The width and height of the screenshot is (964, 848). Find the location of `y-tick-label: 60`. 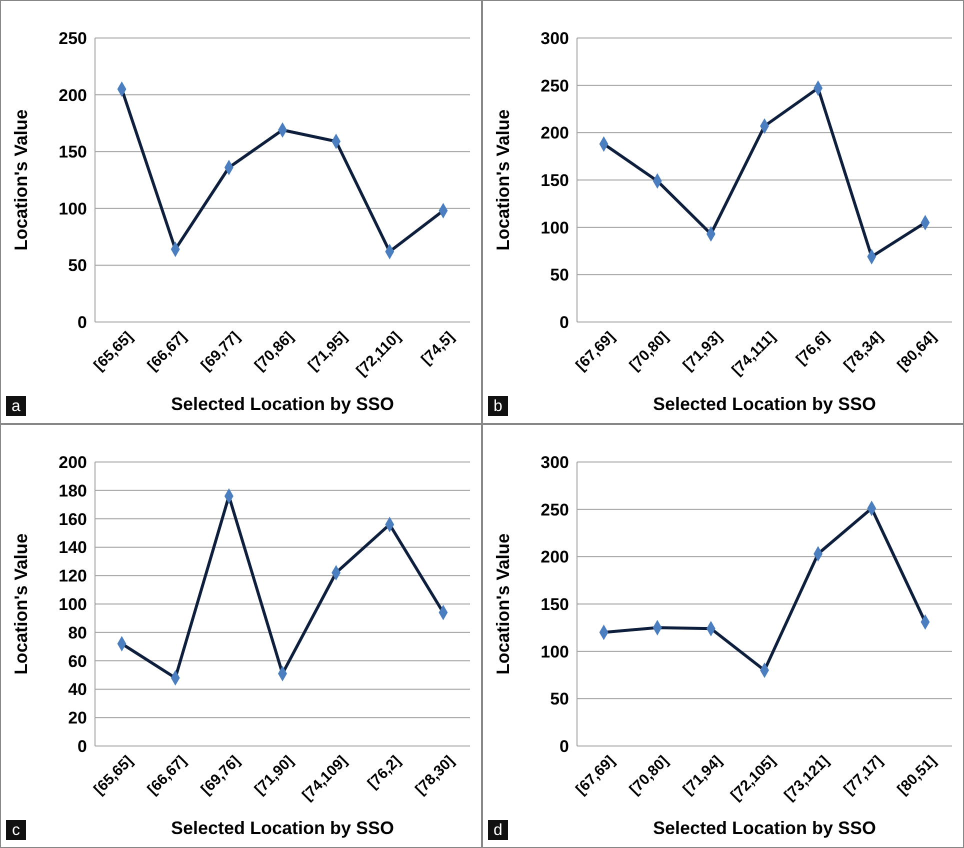

y-tick-label: 60 is located at coordinates (77, 661).